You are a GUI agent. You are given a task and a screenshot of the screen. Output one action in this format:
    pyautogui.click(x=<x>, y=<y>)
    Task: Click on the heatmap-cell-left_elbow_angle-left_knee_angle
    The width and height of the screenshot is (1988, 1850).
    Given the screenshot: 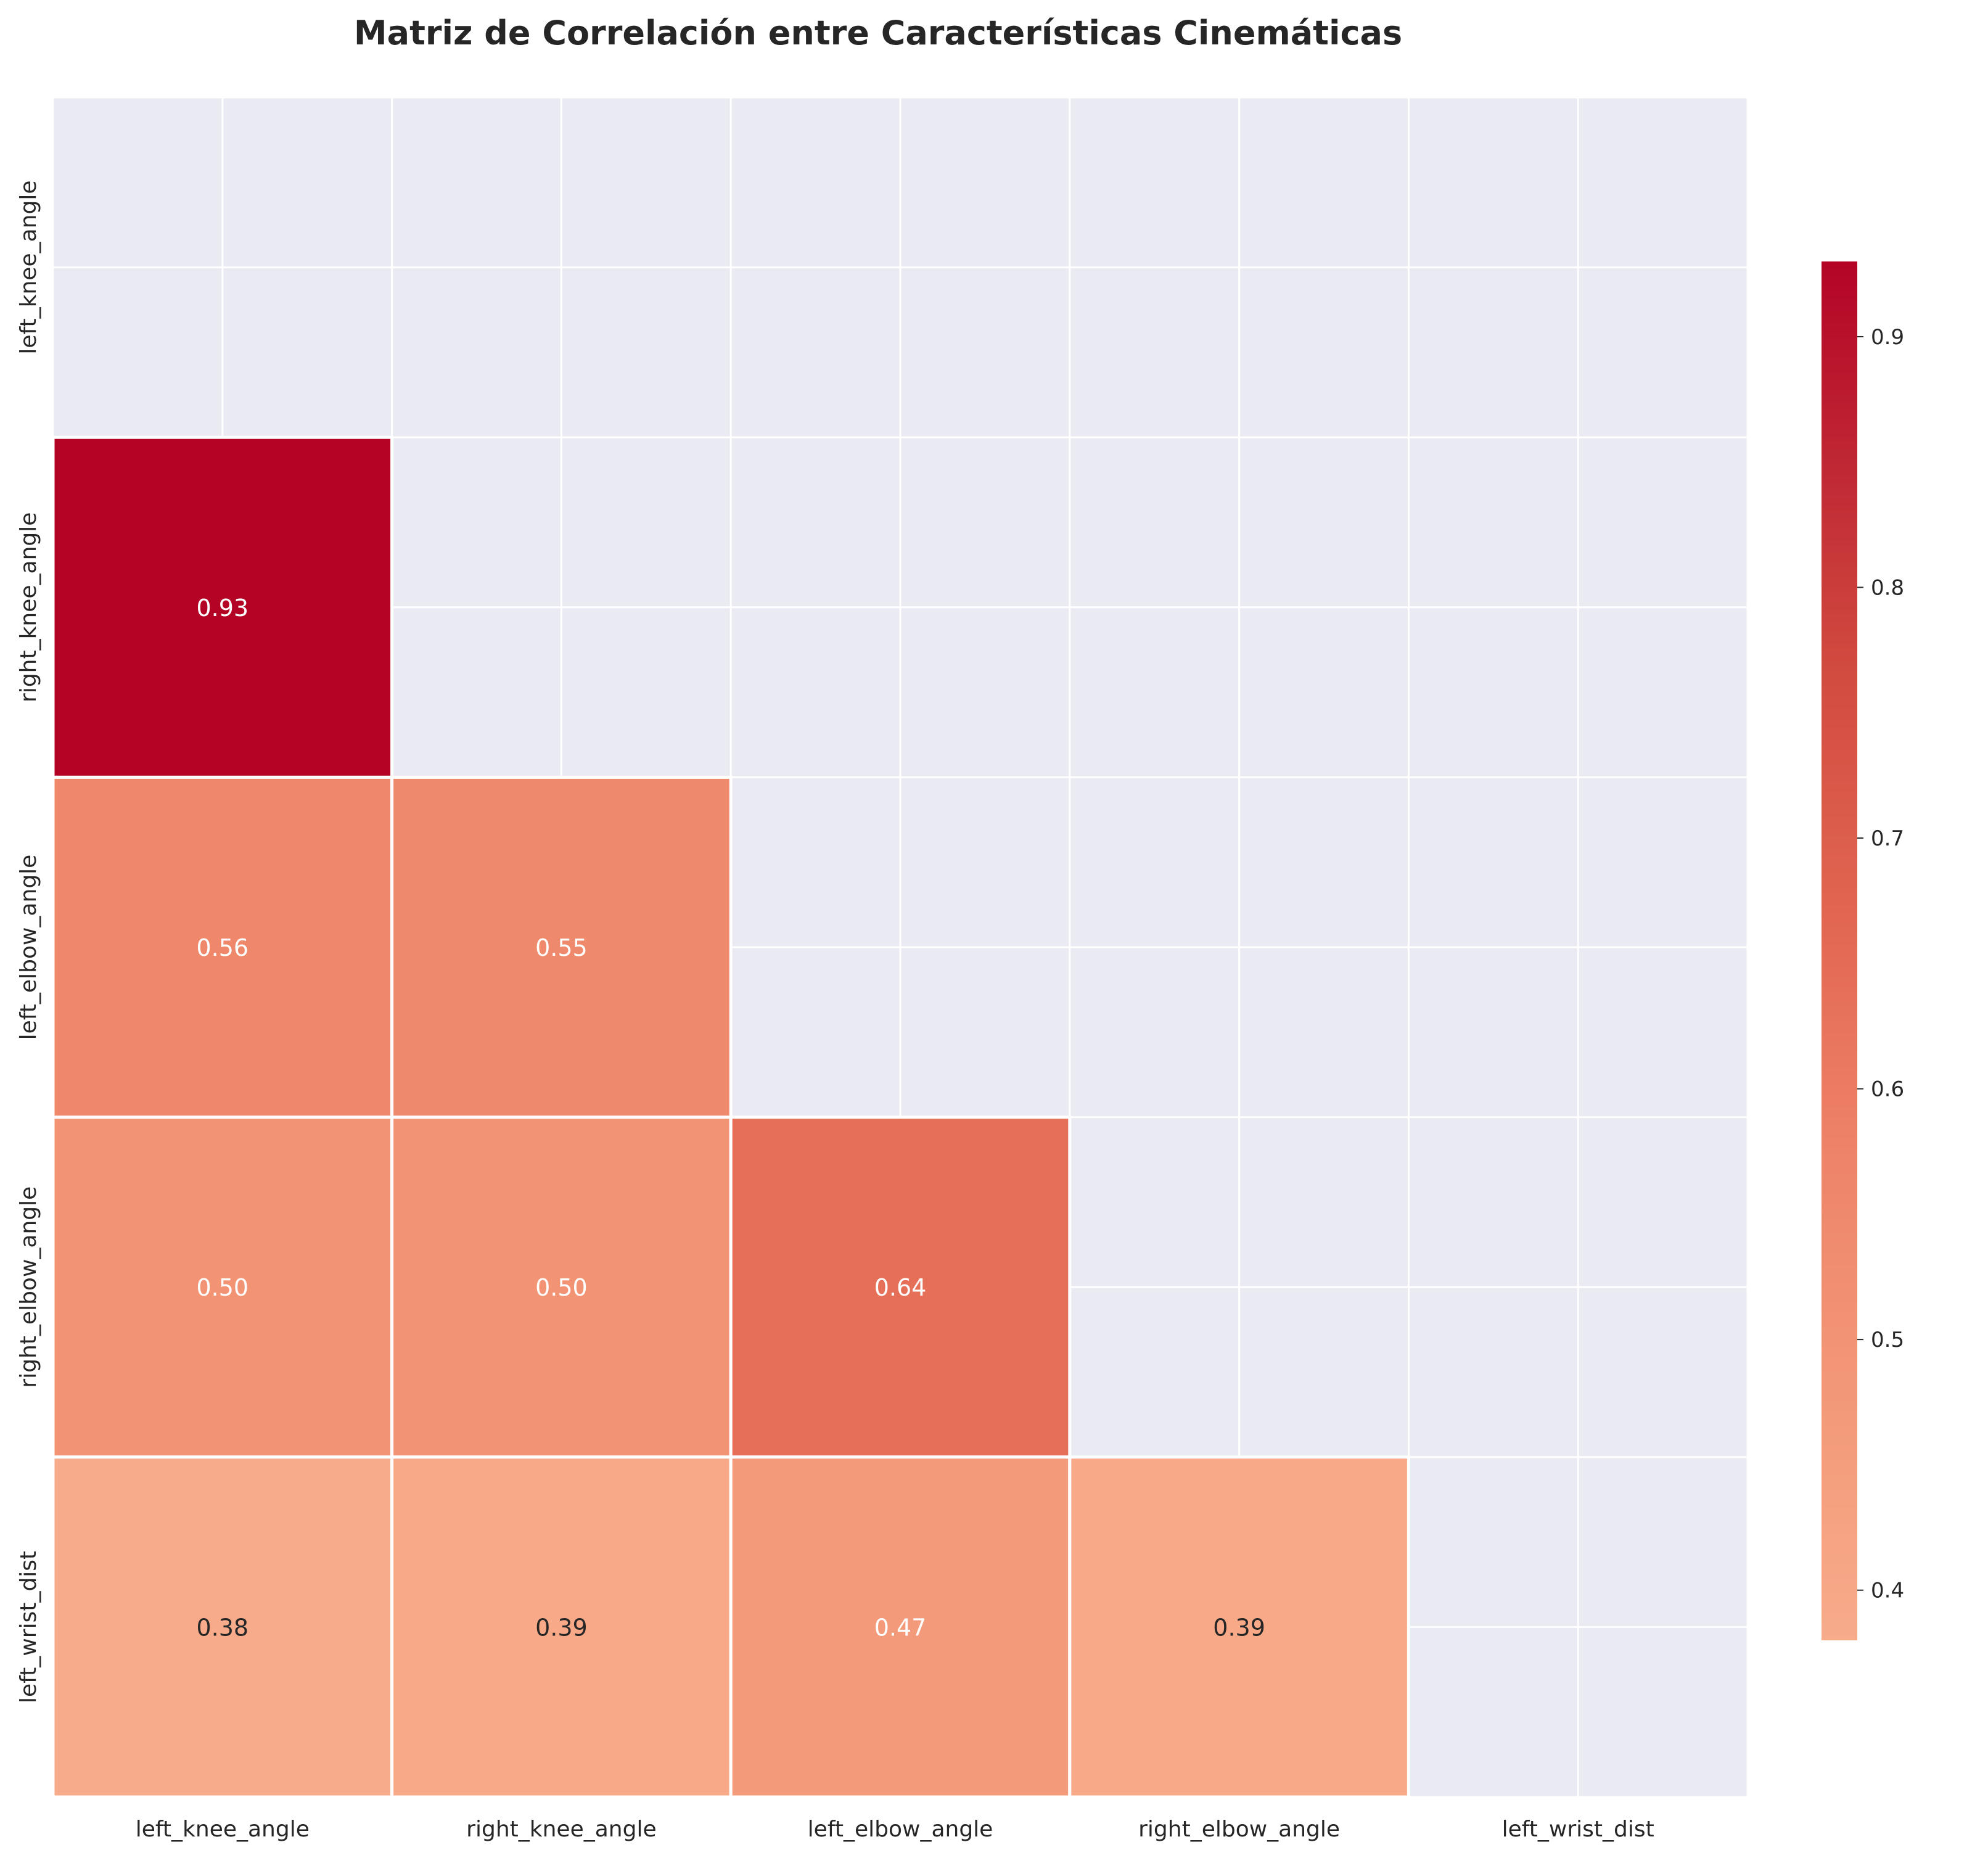 What is the action you would take?
    pyautogui.click(x=222, y=947)
    